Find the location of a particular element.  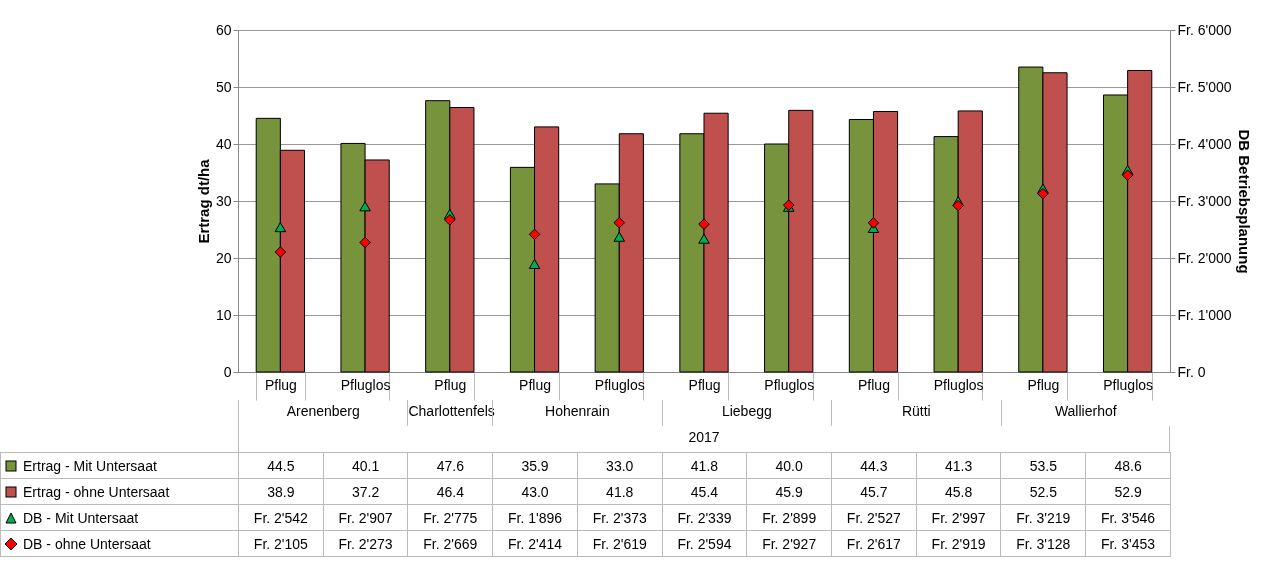

data-label: Fr. 2'919 is located at coordinates (958, 543).